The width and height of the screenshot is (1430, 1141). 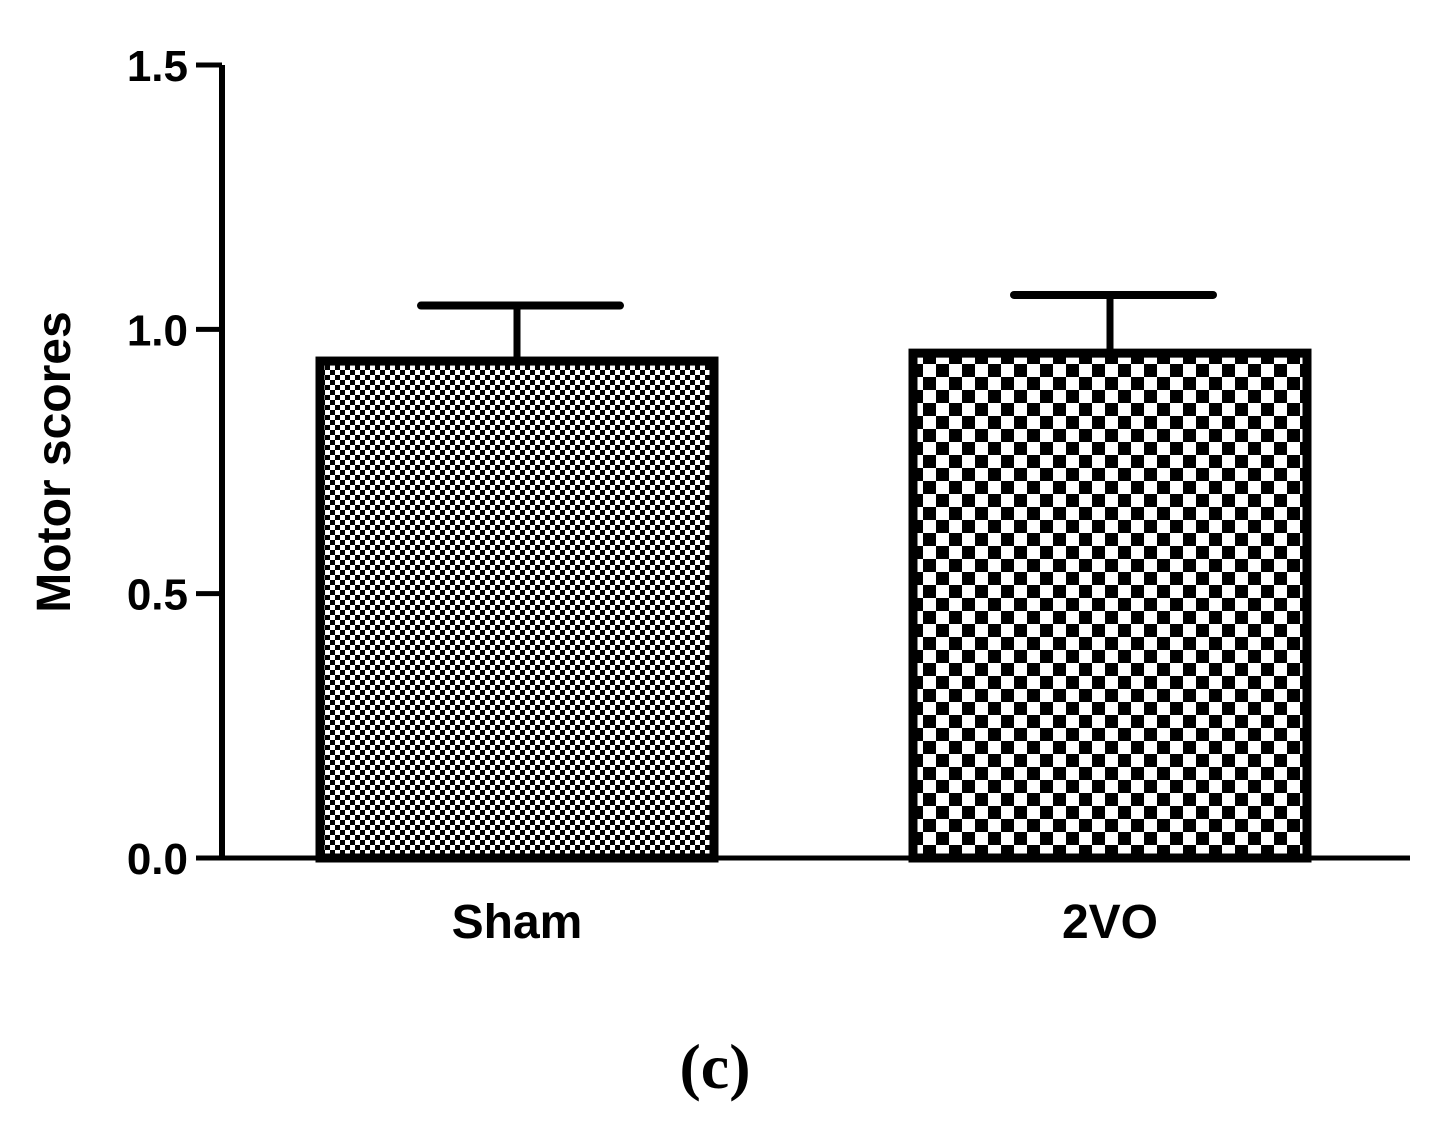 I want to click on x-tick-label: 2VO, so click(x=1110, y=922).